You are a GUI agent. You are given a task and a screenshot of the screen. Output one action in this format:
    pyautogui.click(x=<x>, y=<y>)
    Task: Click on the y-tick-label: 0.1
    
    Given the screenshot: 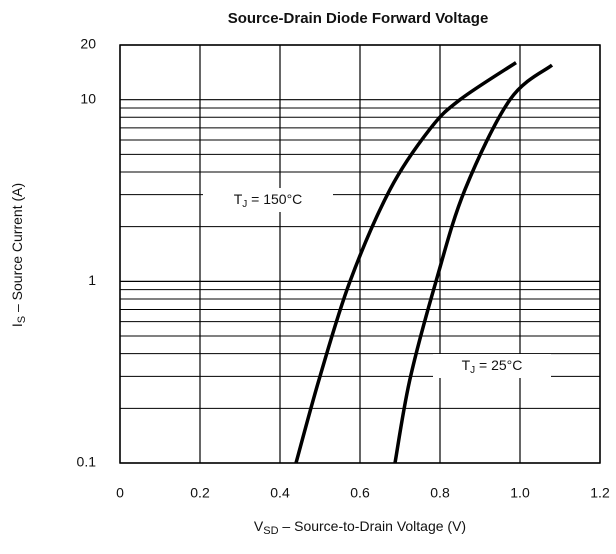 What is the action you would take?
    pyautogui.click(x=87, y=462)
    